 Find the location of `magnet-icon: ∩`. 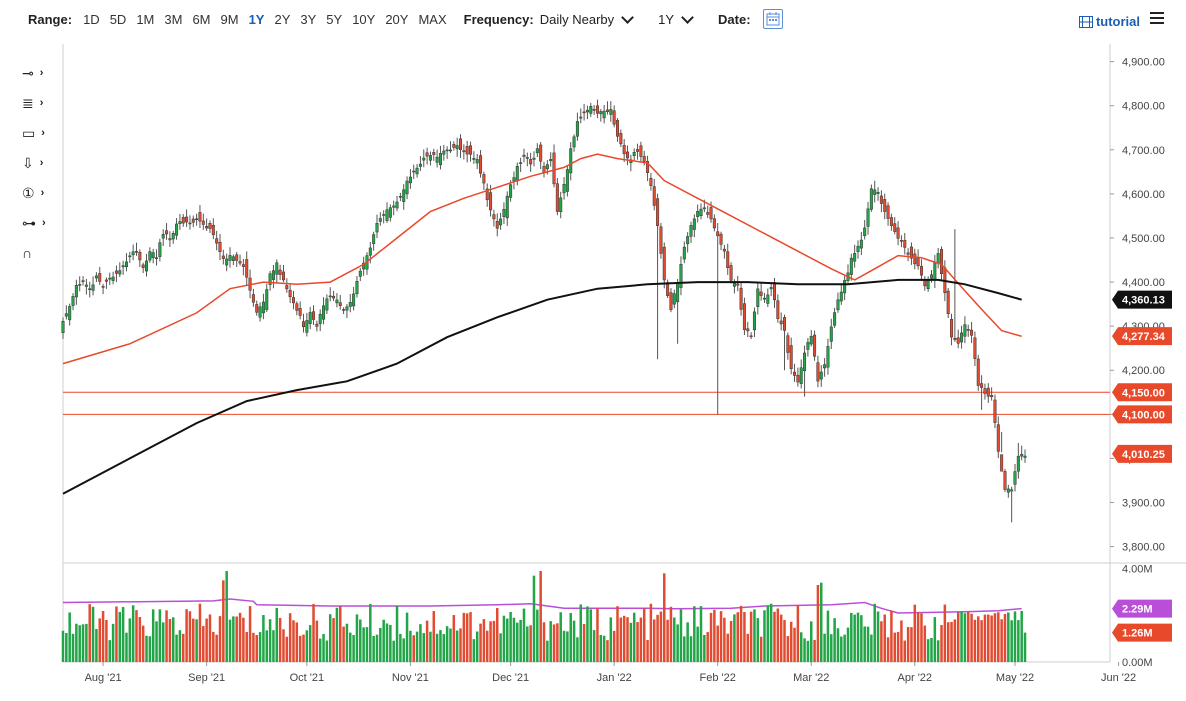

magnet-icon: ∩ is located at coordinates (42, 253).